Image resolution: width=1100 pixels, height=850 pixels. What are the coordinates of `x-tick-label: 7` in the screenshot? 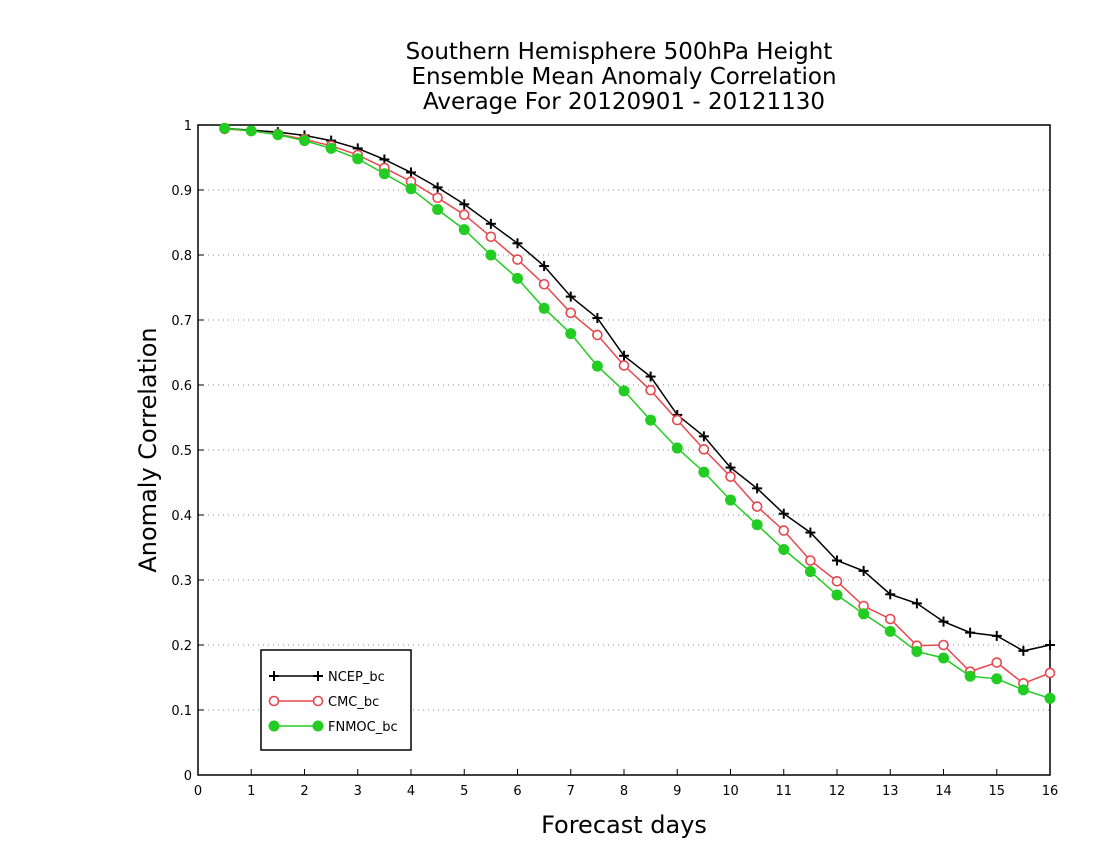 It's located at (571, 791).